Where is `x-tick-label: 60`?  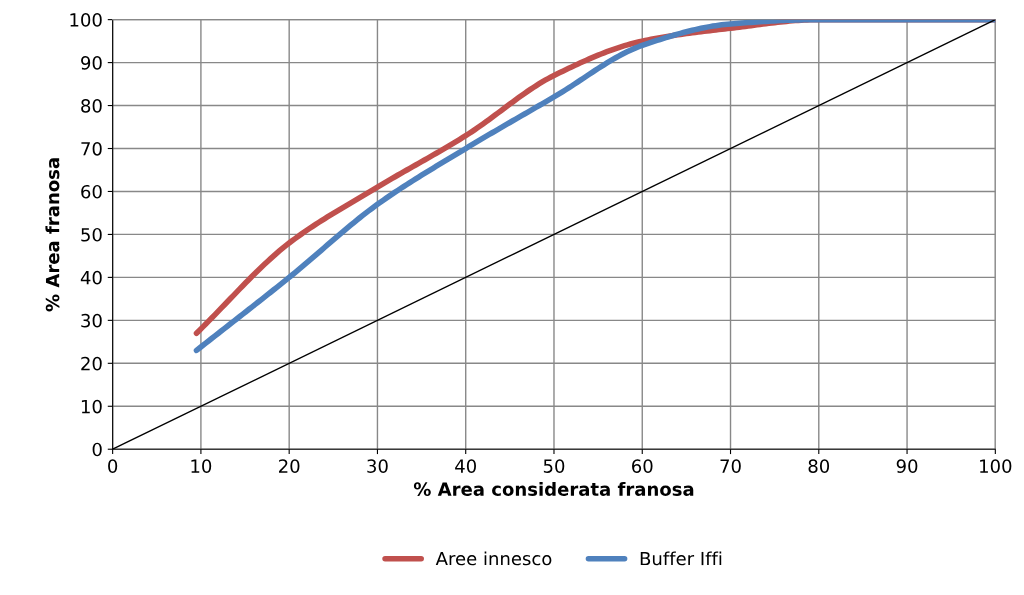
x-tick-label: 60 is located at coordinates (642, 466).